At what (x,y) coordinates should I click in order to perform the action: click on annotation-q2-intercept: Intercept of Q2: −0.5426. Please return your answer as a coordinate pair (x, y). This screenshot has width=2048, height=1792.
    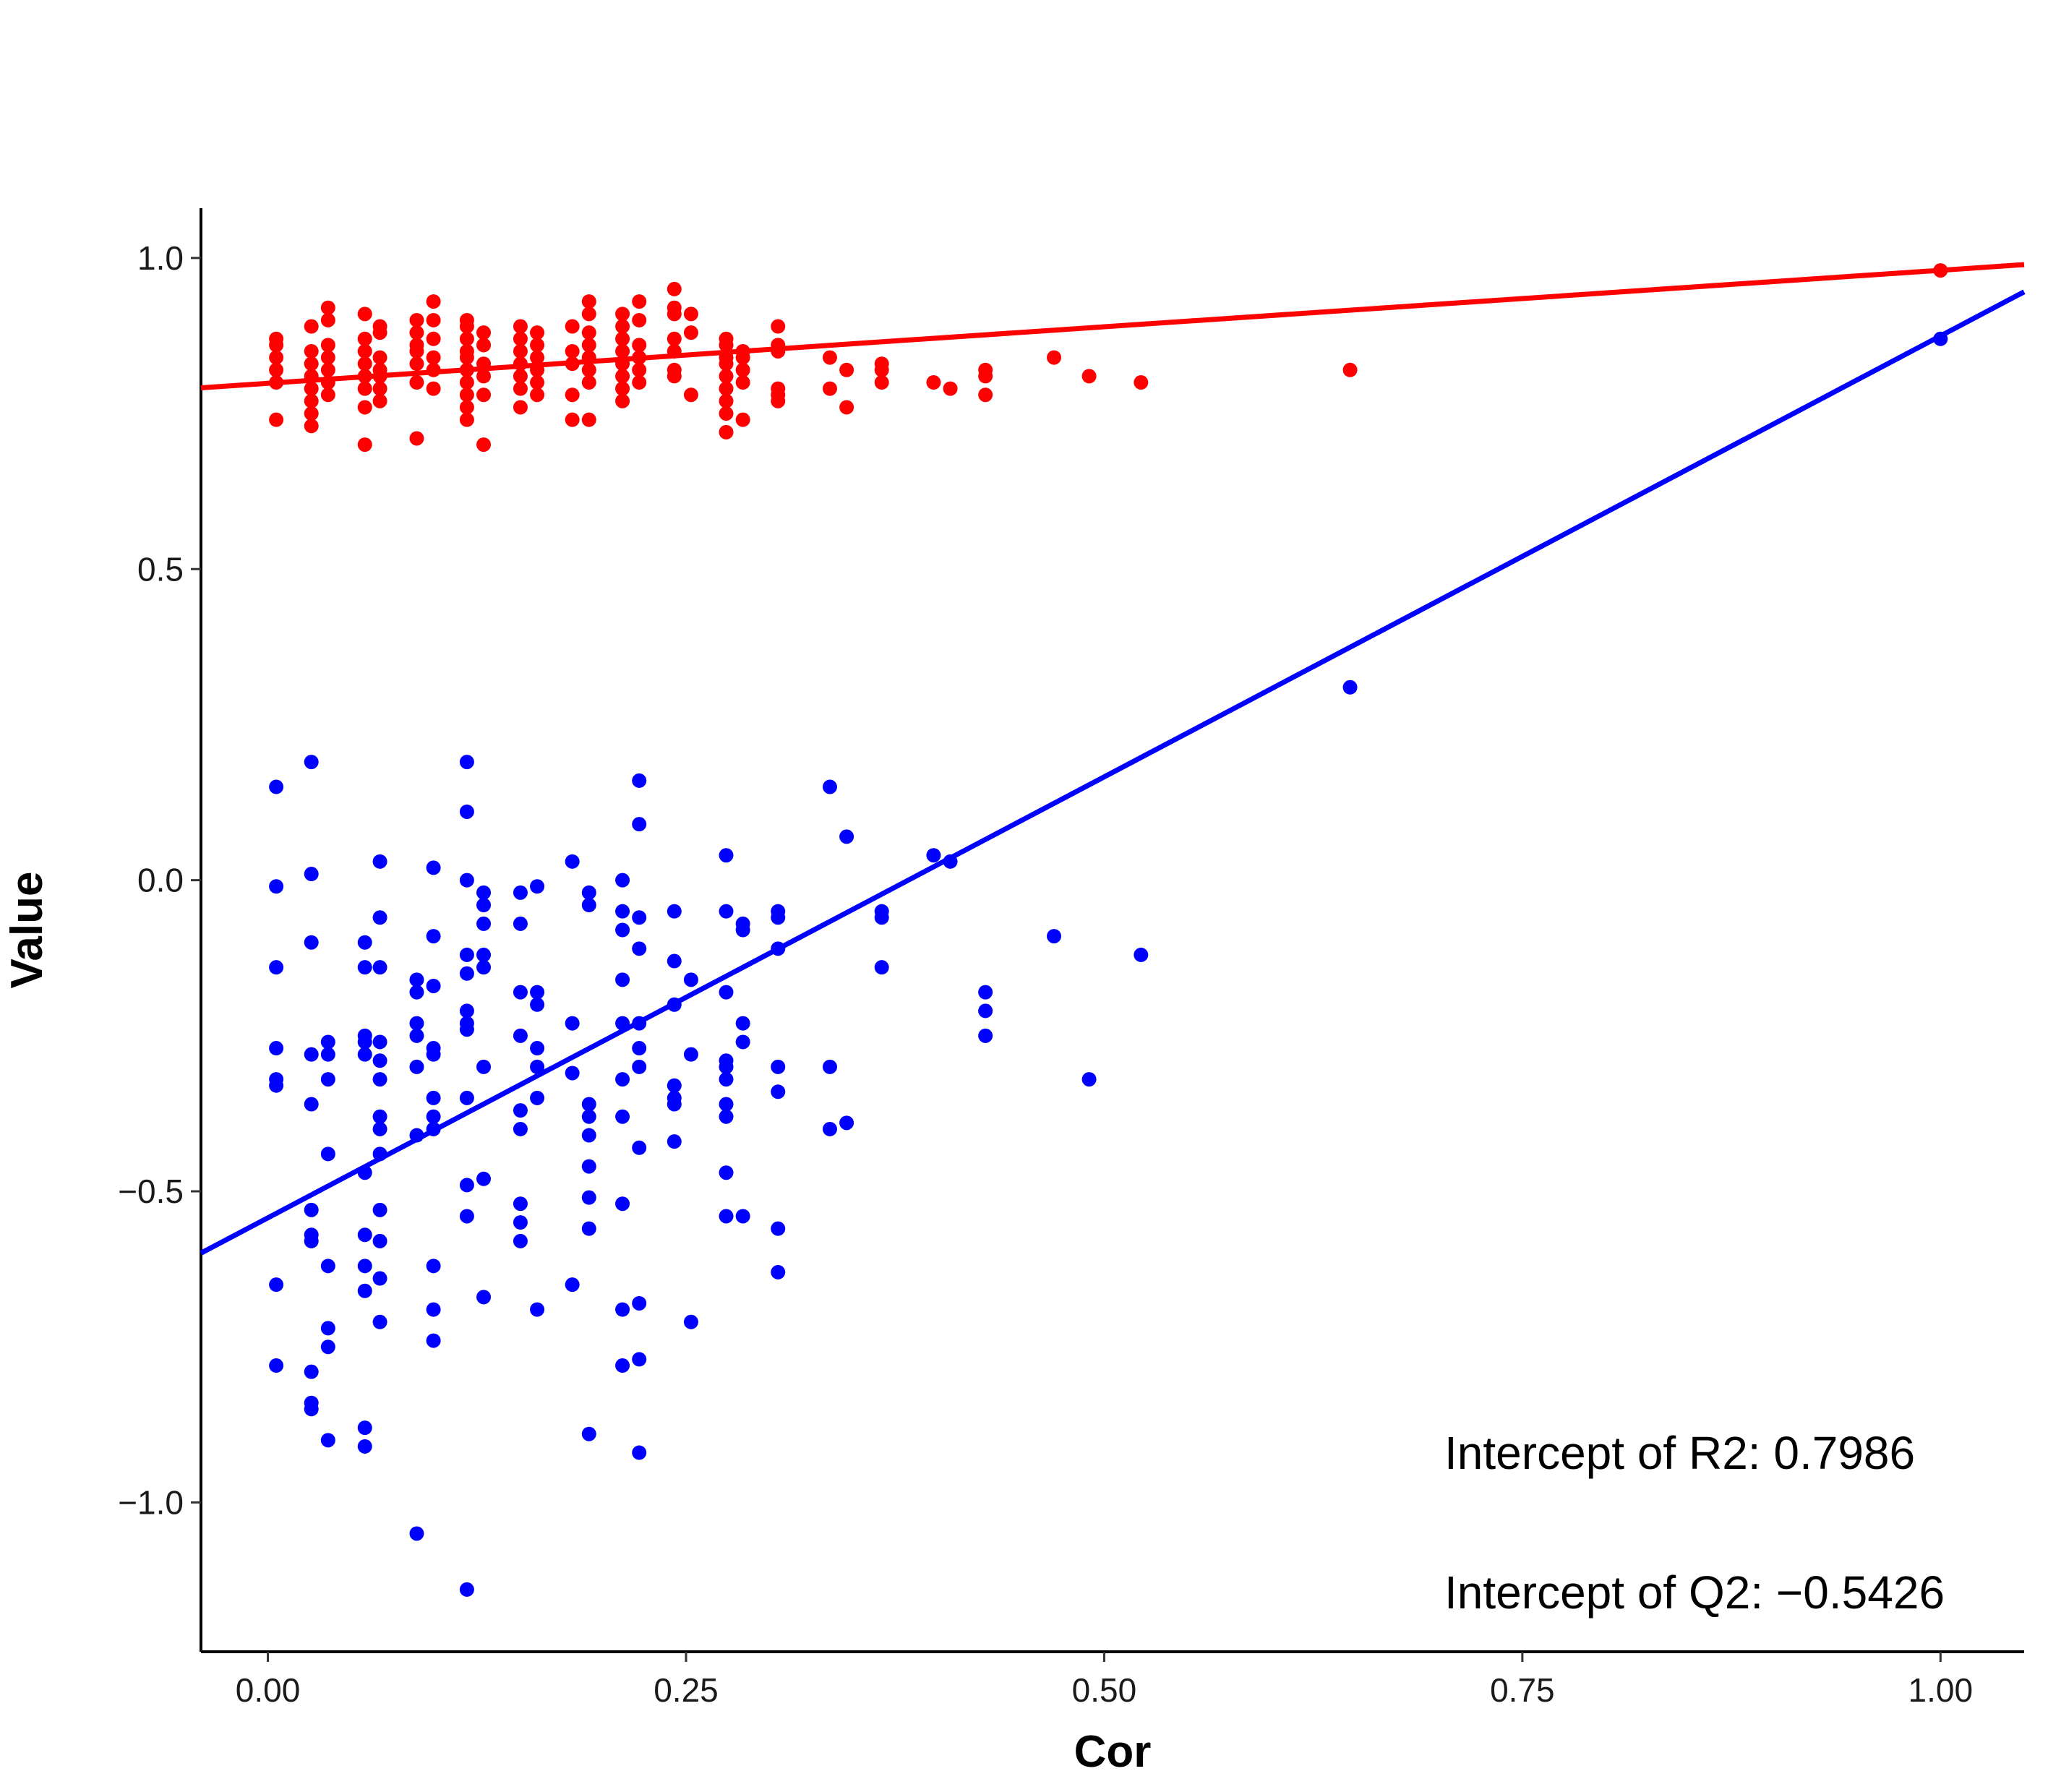
    Looking at the image, I should click on (1694, 1592).